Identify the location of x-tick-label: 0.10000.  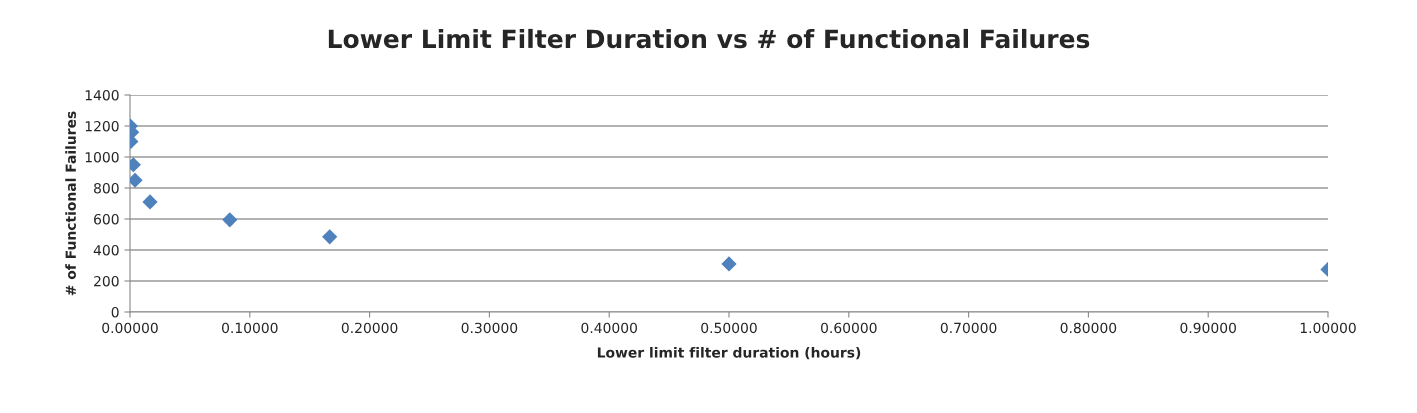
(250, 328).